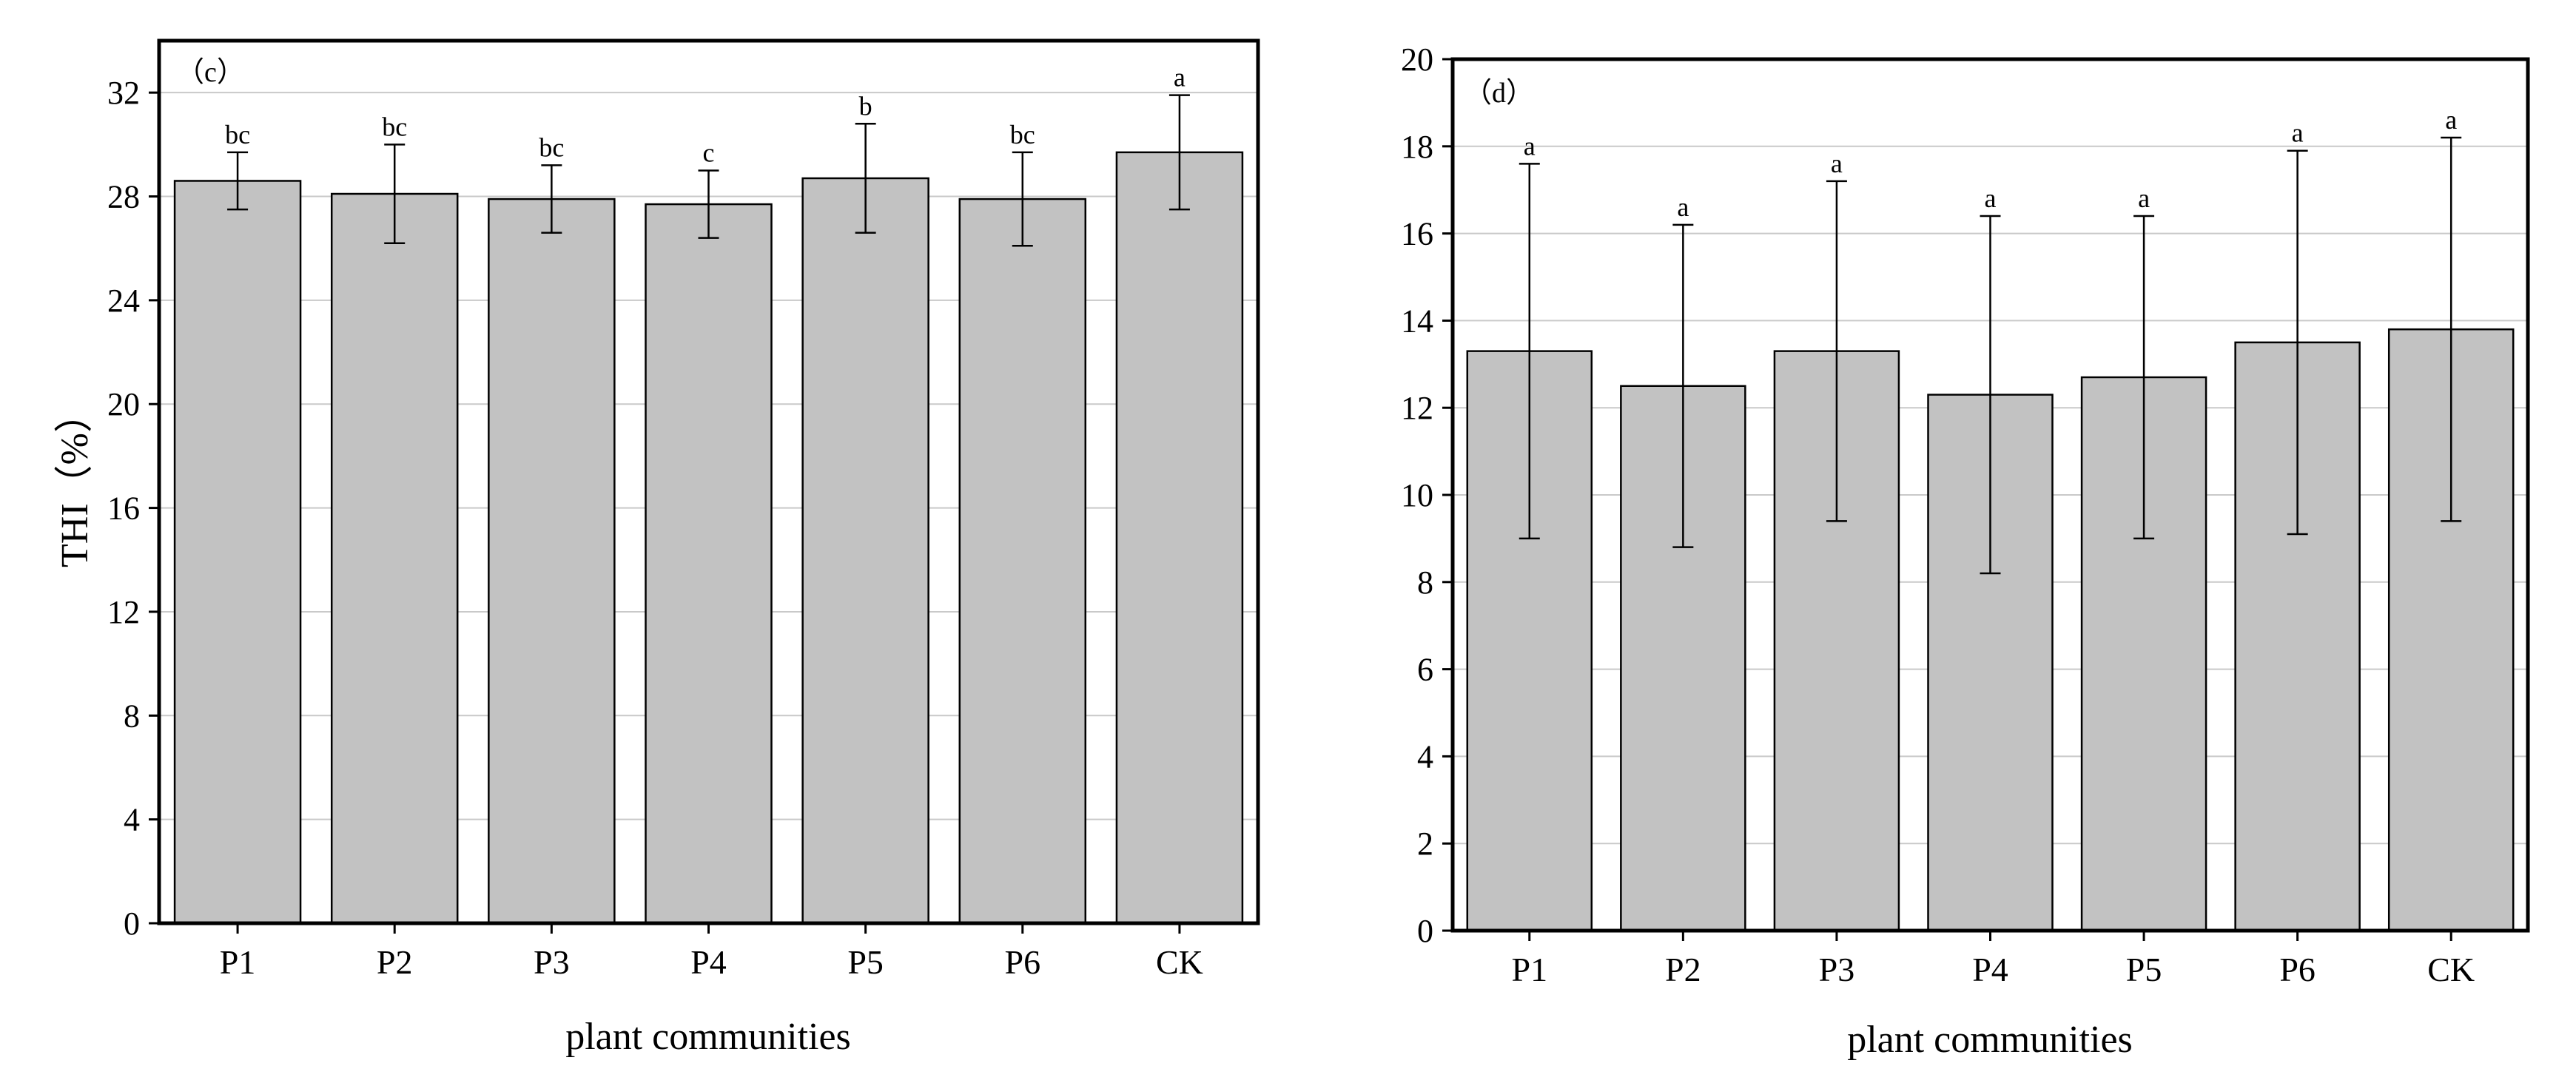 The height and width of the screenshot is (1086, 2576). Describe the element at coordinates (708, 1037) in the screenshot. I see `x-axis-title-c: plant communities` at that location.